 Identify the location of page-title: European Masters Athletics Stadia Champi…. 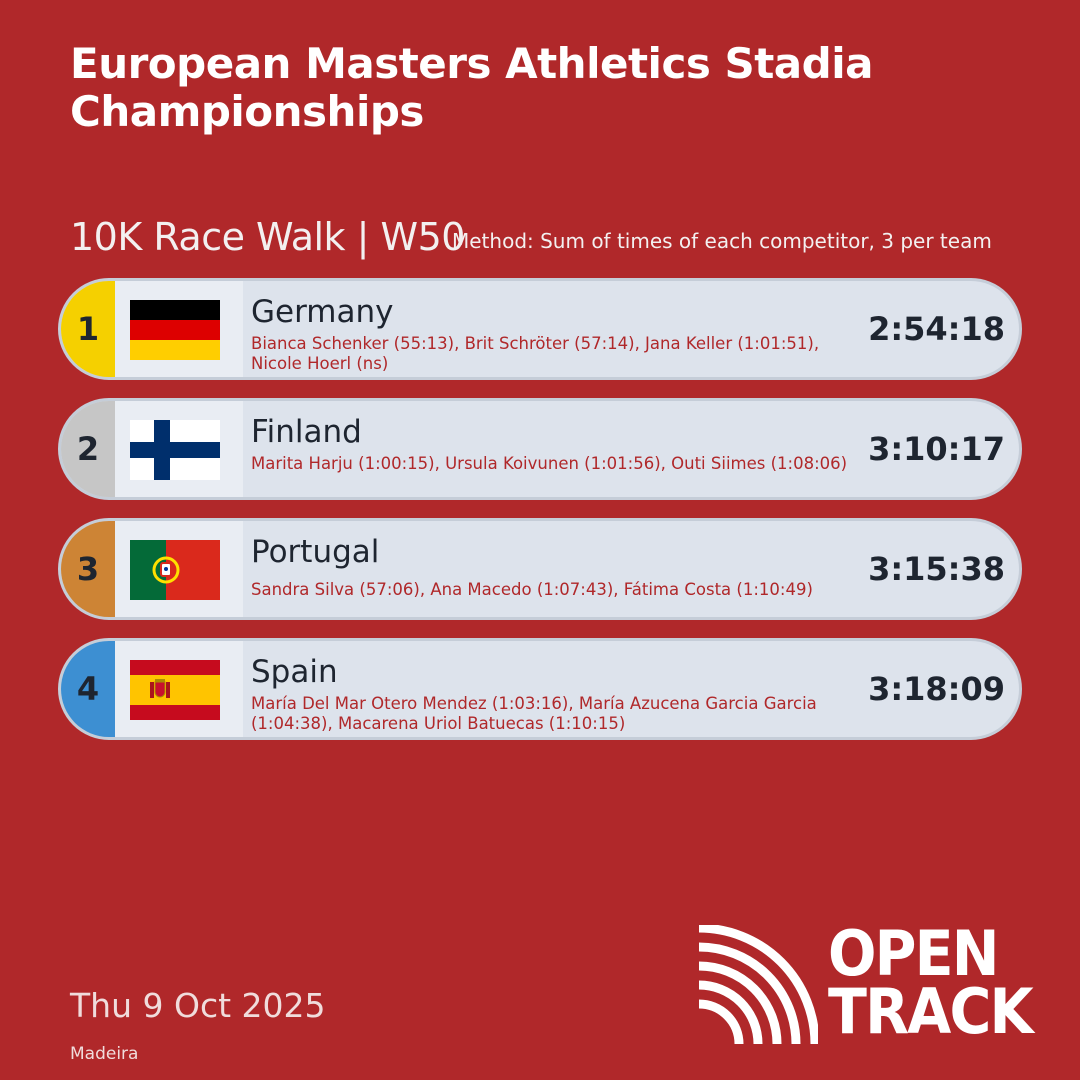
(471, 87).